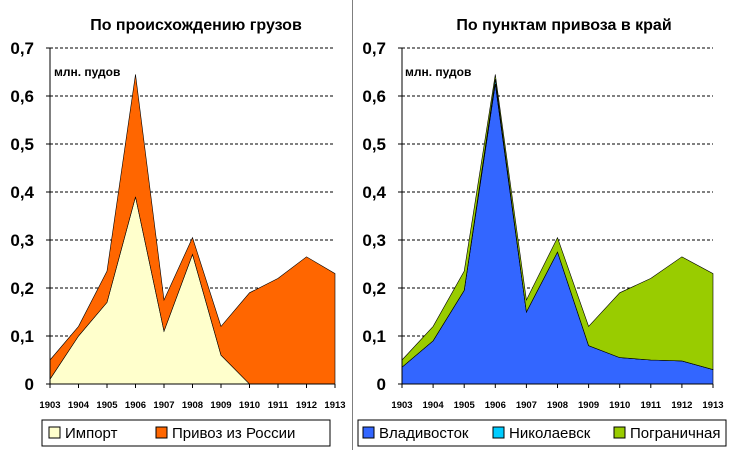 Image resolution: width=730 pixels, height=450 pixels. Describe the element at coordinates (550, 433) in the screenshot. I see `legend-label: Николаевск` at that location.